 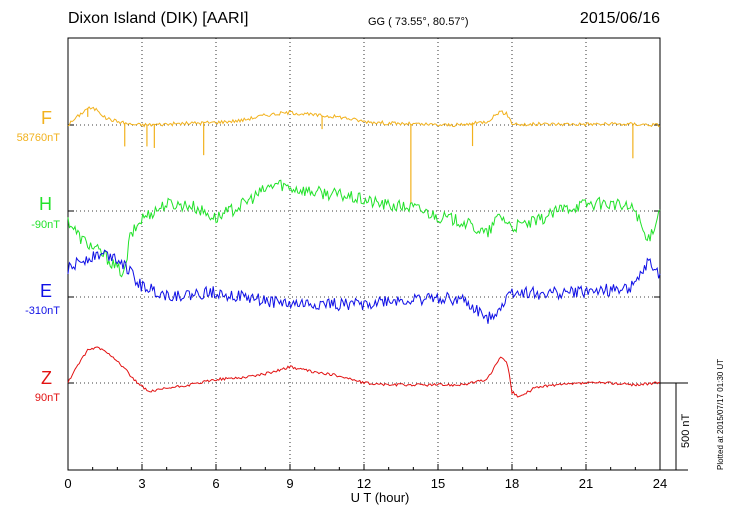 I want to click on plotted-timestamp: Plotted at 2015/07/17 01:30 UT, so click(x=720, y=414).